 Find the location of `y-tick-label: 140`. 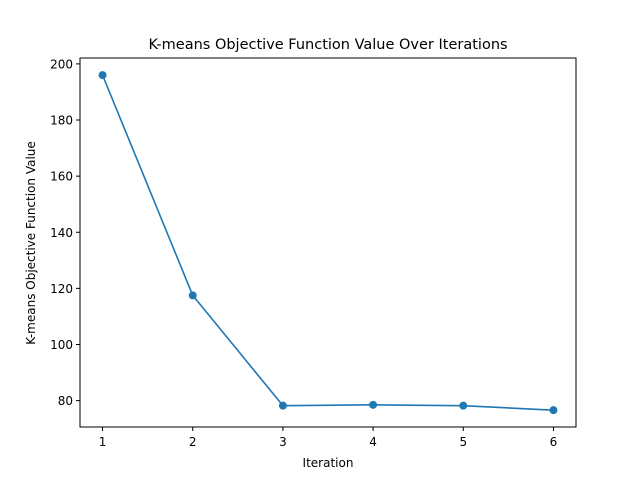

y-tick-label: 140 is located at coordinates (61, 233).